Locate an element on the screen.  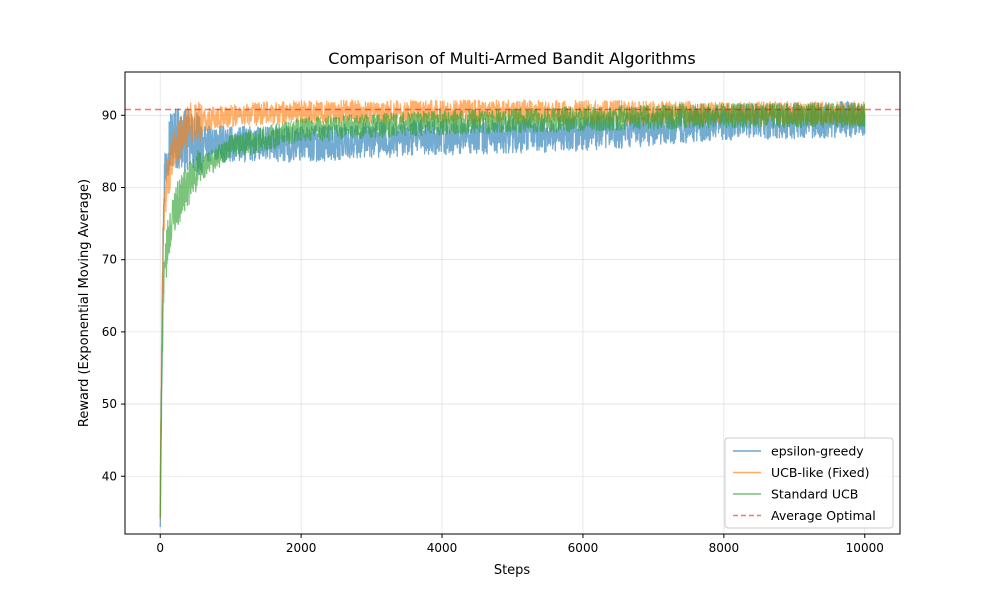
x-tick-label: 2000 is located at coordinates (301, 548).